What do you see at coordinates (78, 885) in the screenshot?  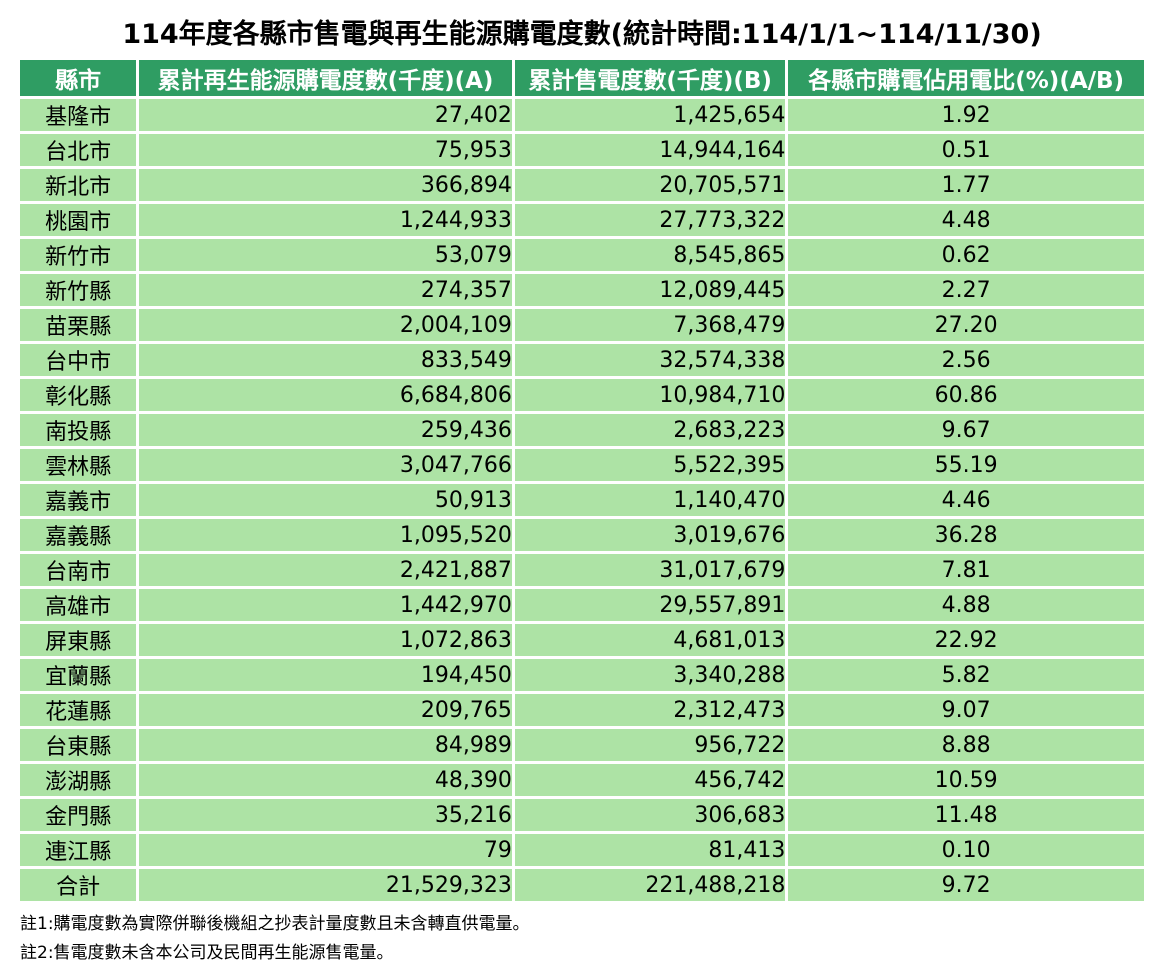 I see `cell-county: 合計` at bounding box center [78, 885].